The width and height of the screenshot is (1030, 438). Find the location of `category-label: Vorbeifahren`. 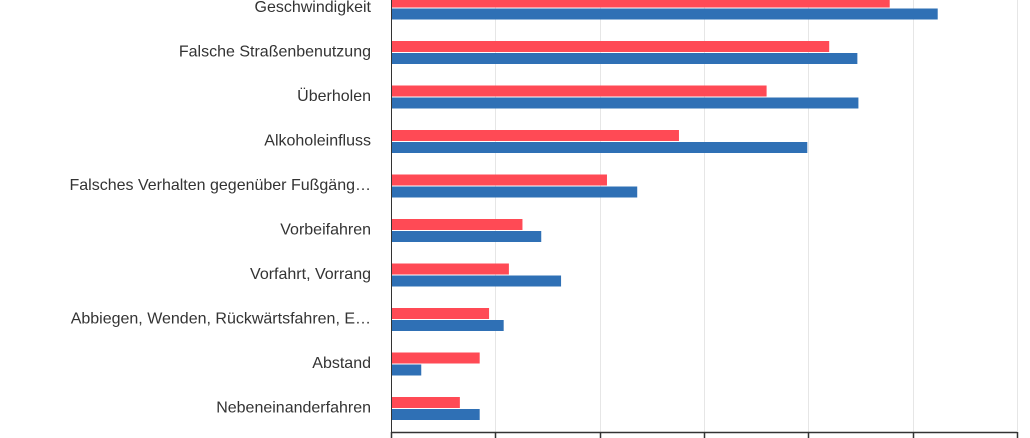

category-label: Vorbeifahren is located at coordinates (325, 230).